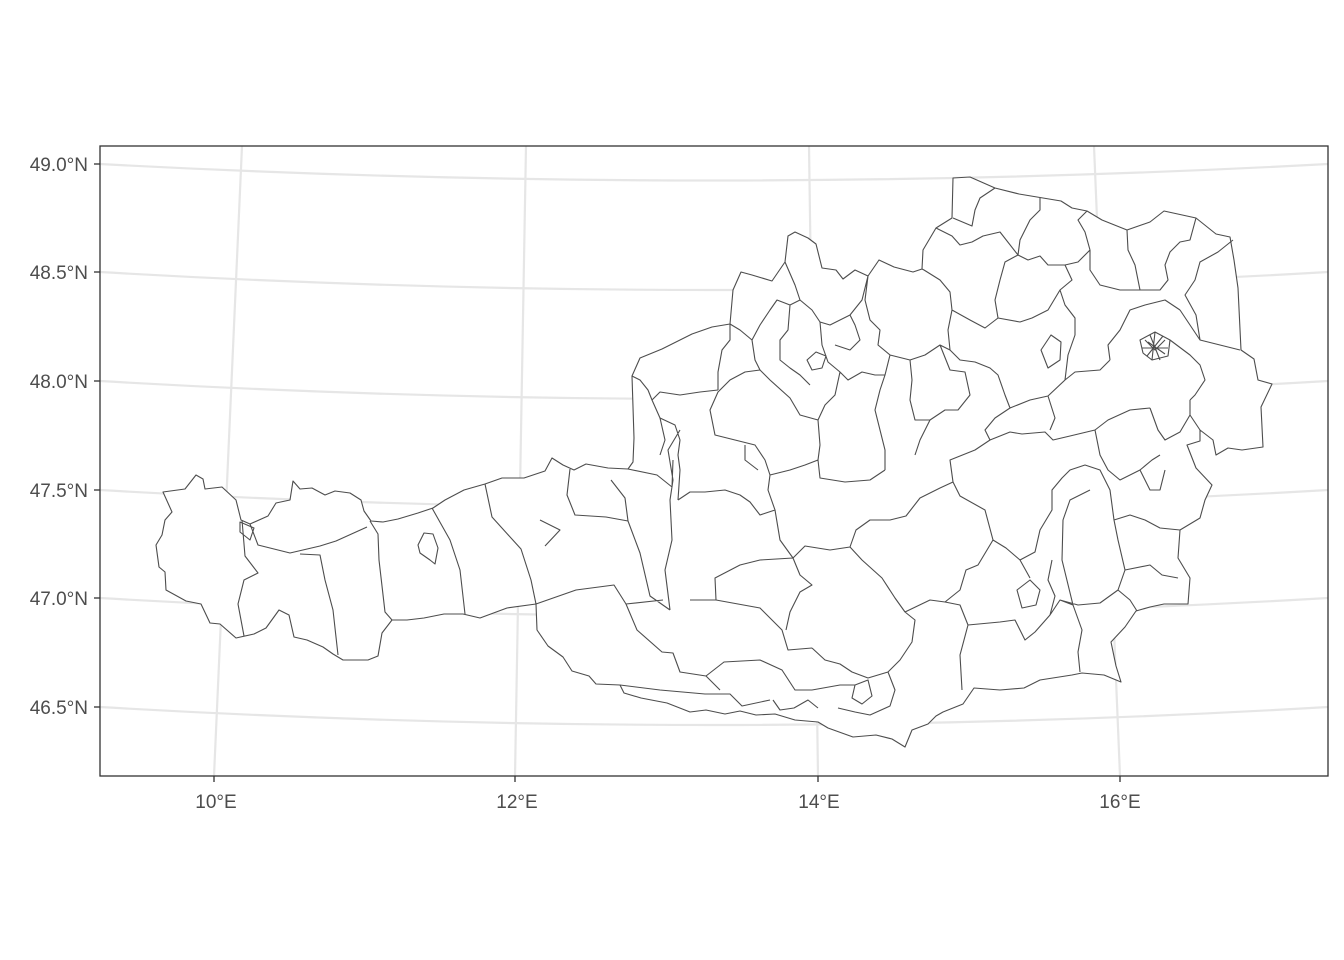 Image resolution: width=1344 pixels, height=960 pixels. What do you see at coordinates (516, 802) in the screenshot?
I see `x-tick-label: 12°E` at bounding box center [516, 802].